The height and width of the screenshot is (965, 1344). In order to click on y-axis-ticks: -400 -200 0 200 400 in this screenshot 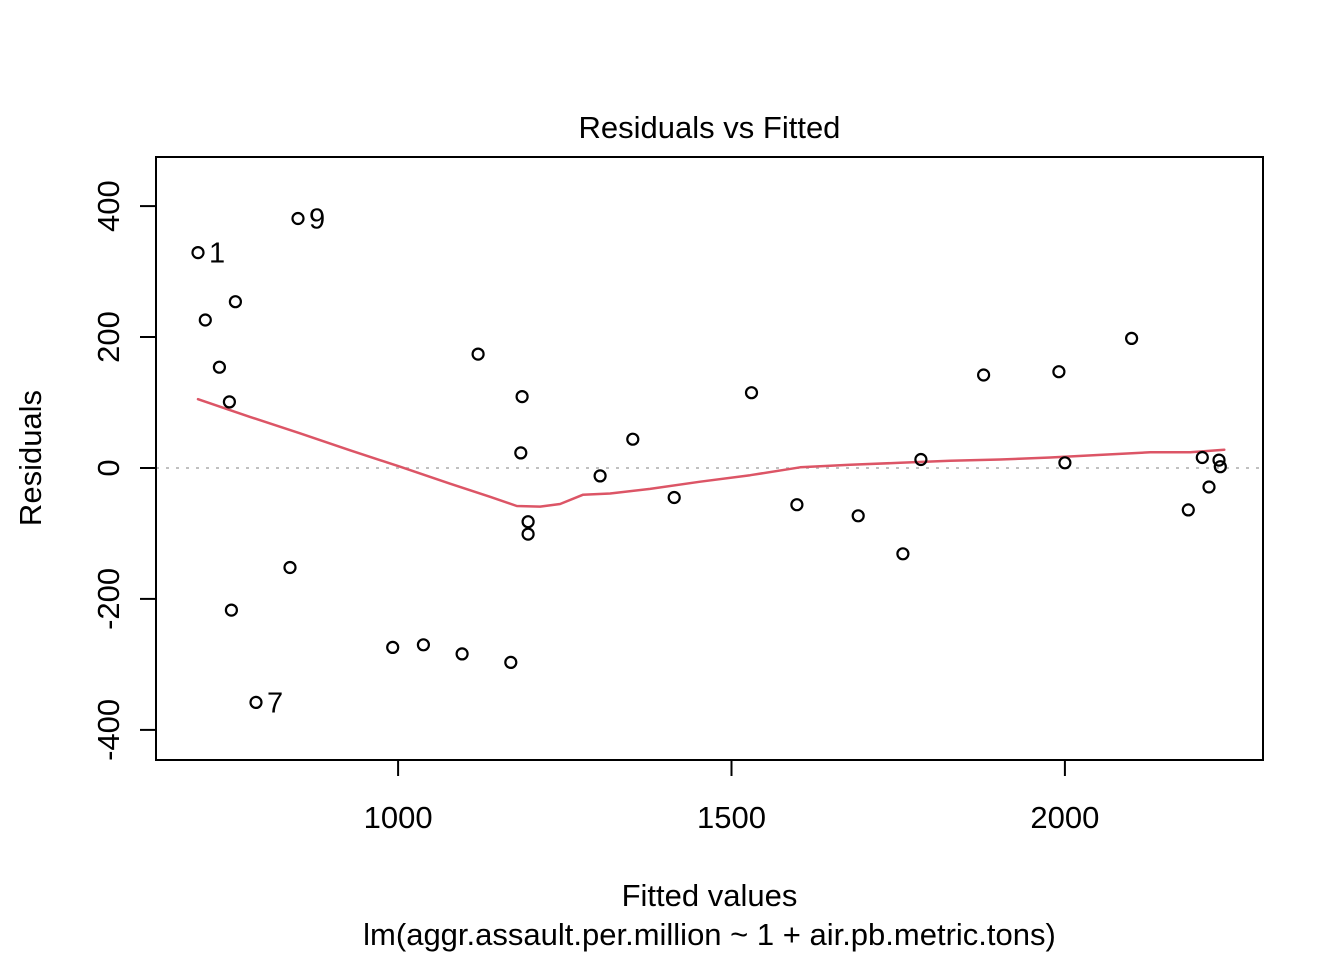, I will do `click(123, 470)`.